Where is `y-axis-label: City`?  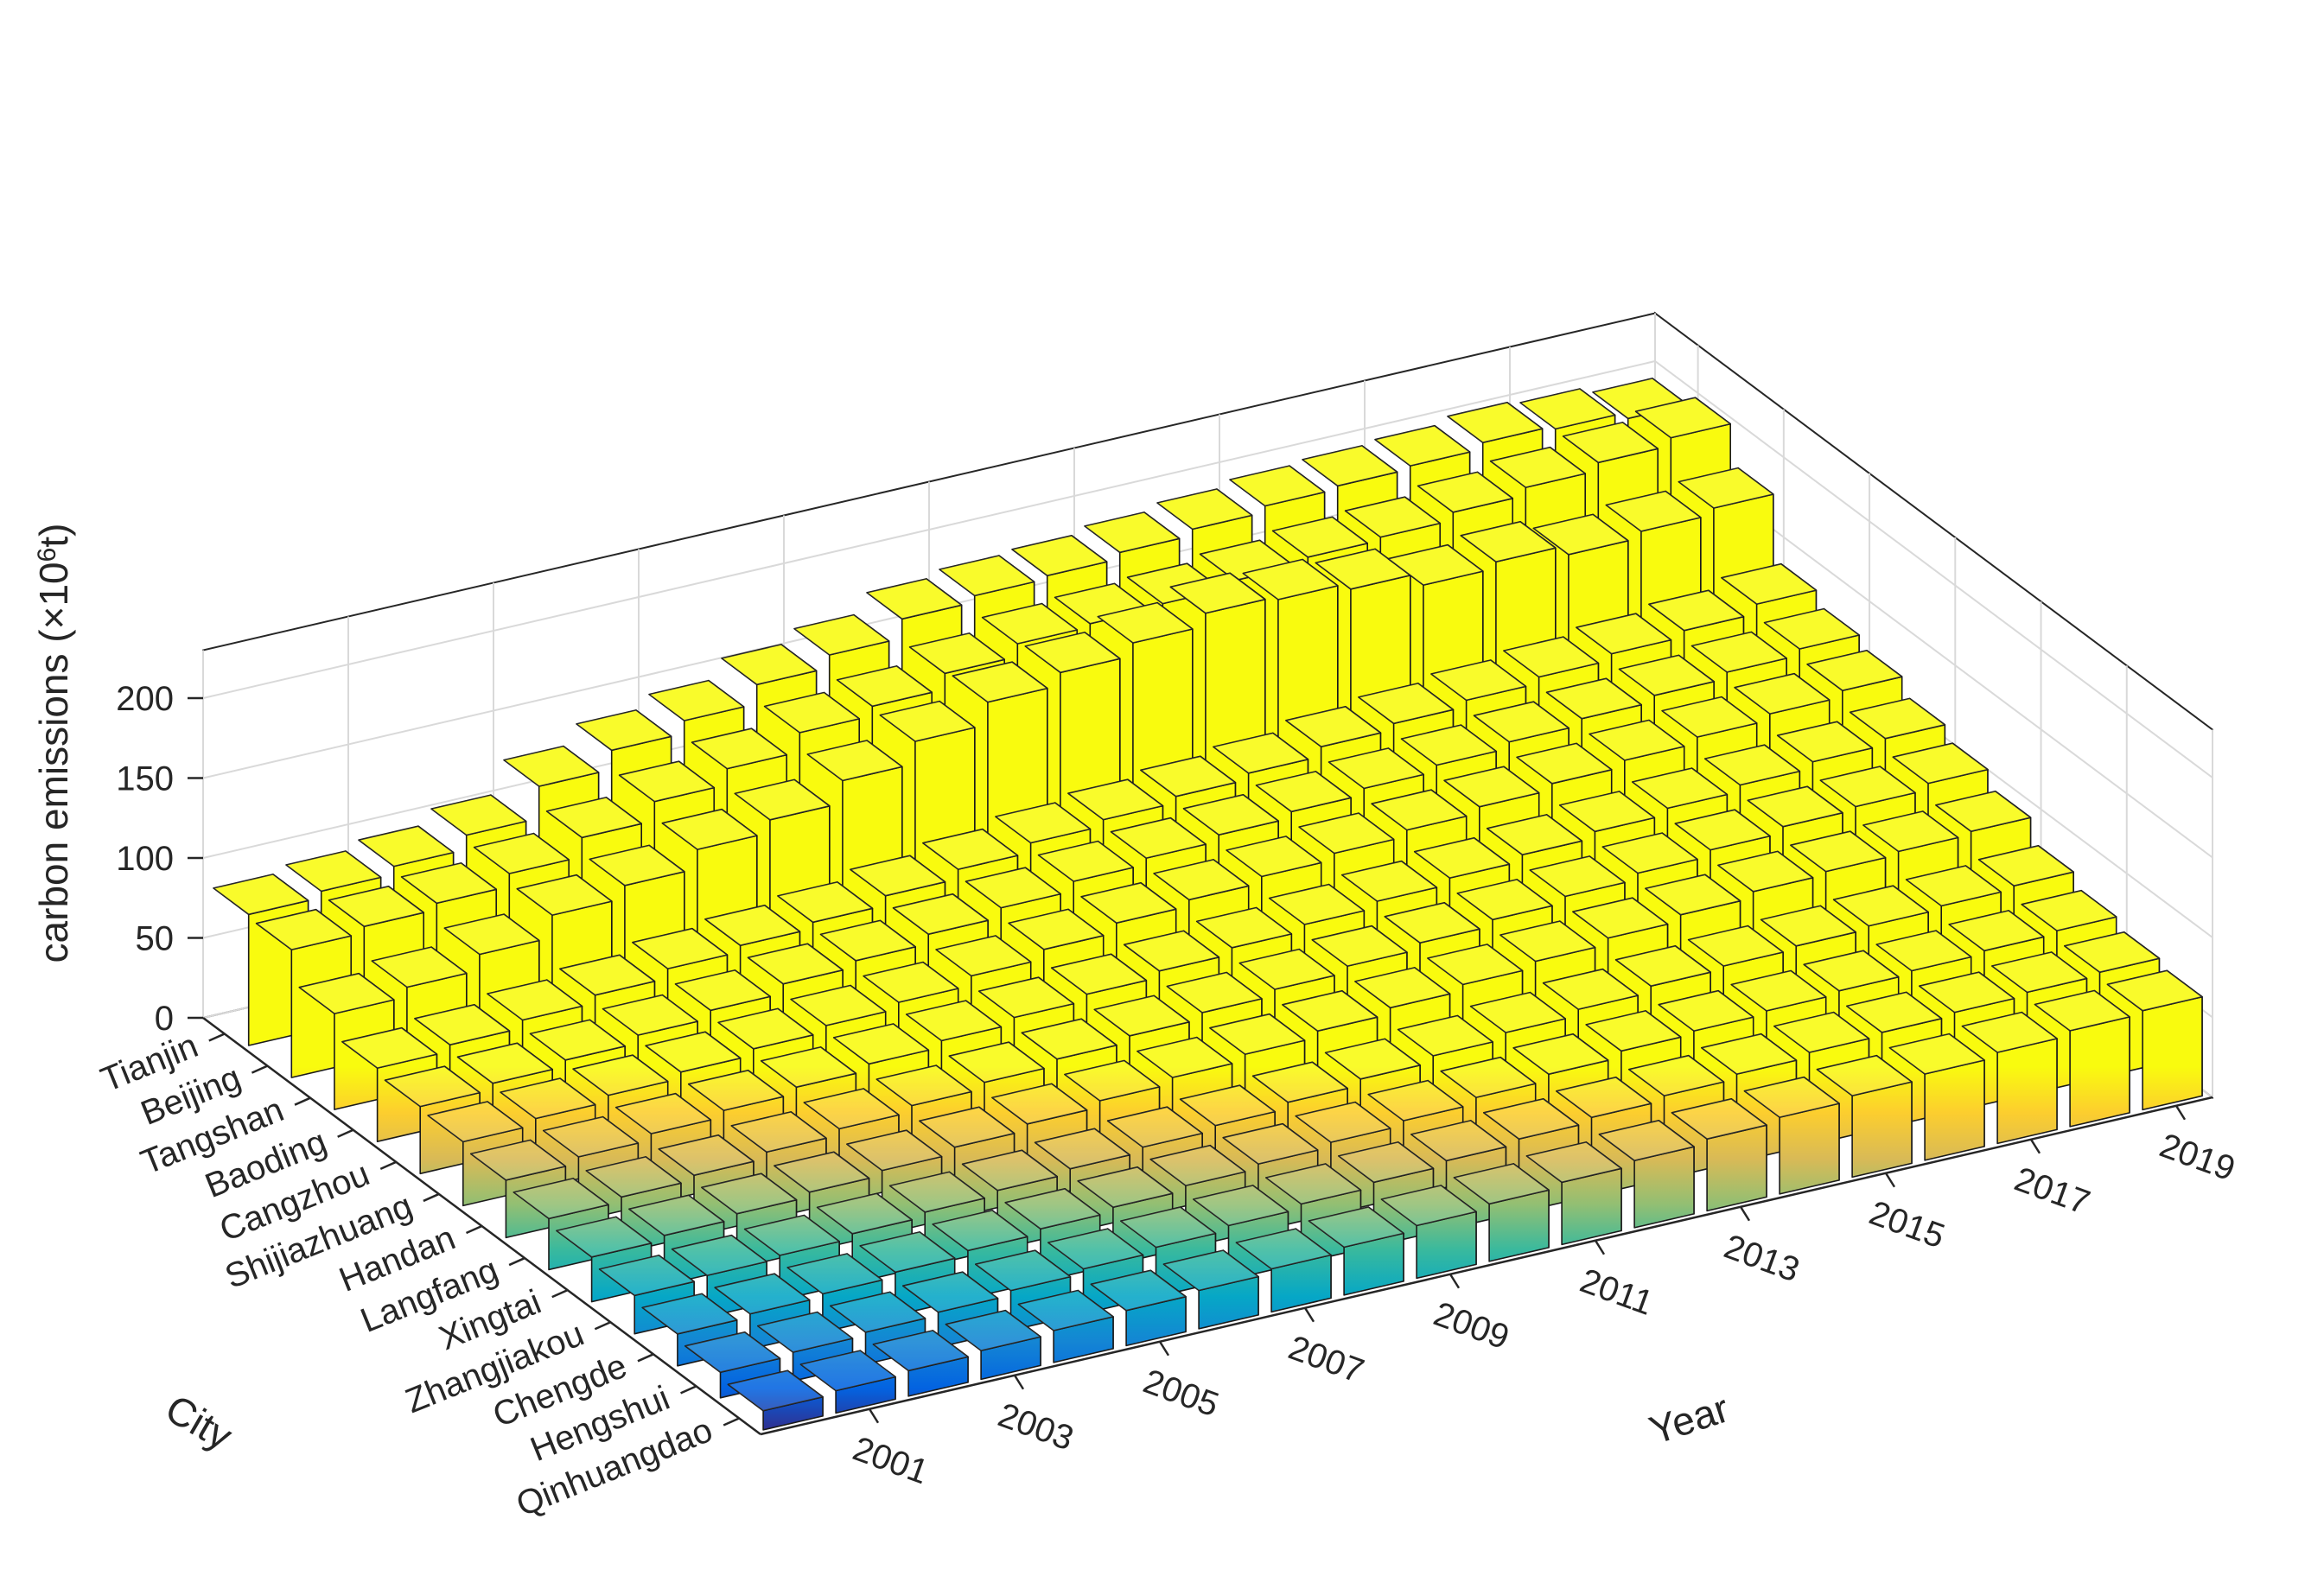 y-axis-label: City is located at coordinates (199, 1422).